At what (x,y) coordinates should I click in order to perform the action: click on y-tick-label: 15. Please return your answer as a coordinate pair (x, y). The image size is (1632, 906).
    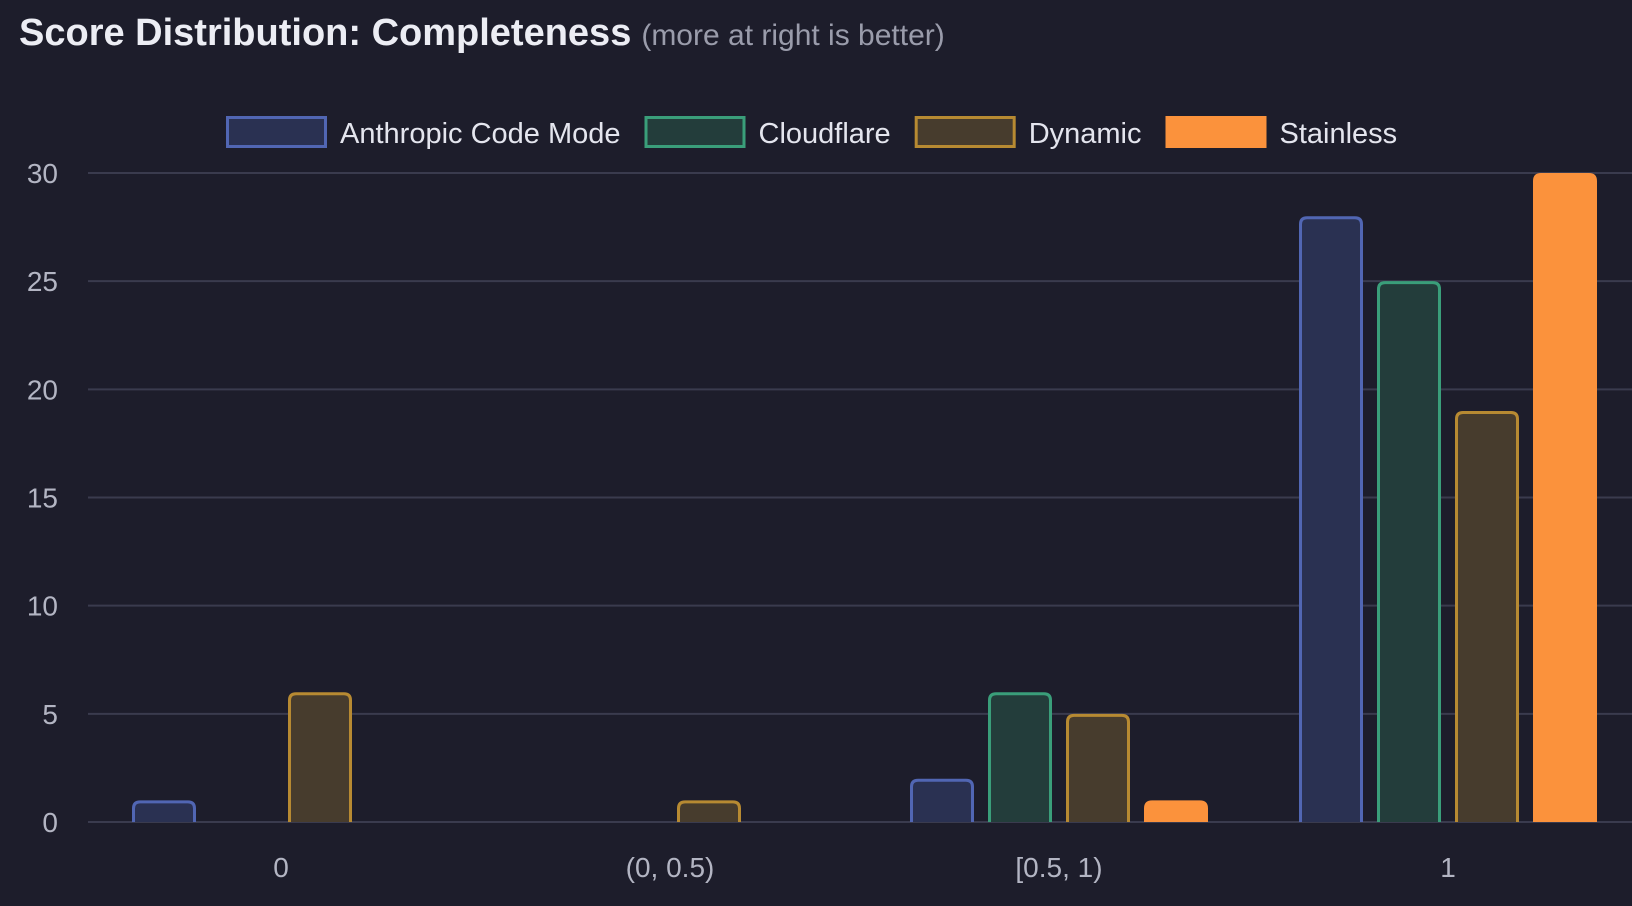
    Looking at the image, I should click on (42, 498).